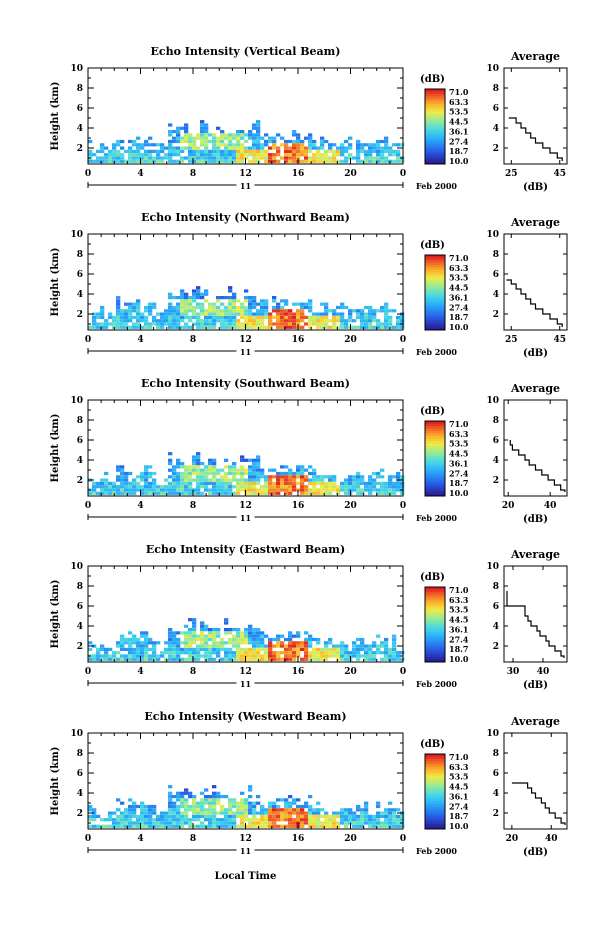 Image resolution: width=616 pixels, height=929 pixels. Describe the element at coordinates (246, 876) in the screenshot. I see `x-axis-label: Local Time` at that location.